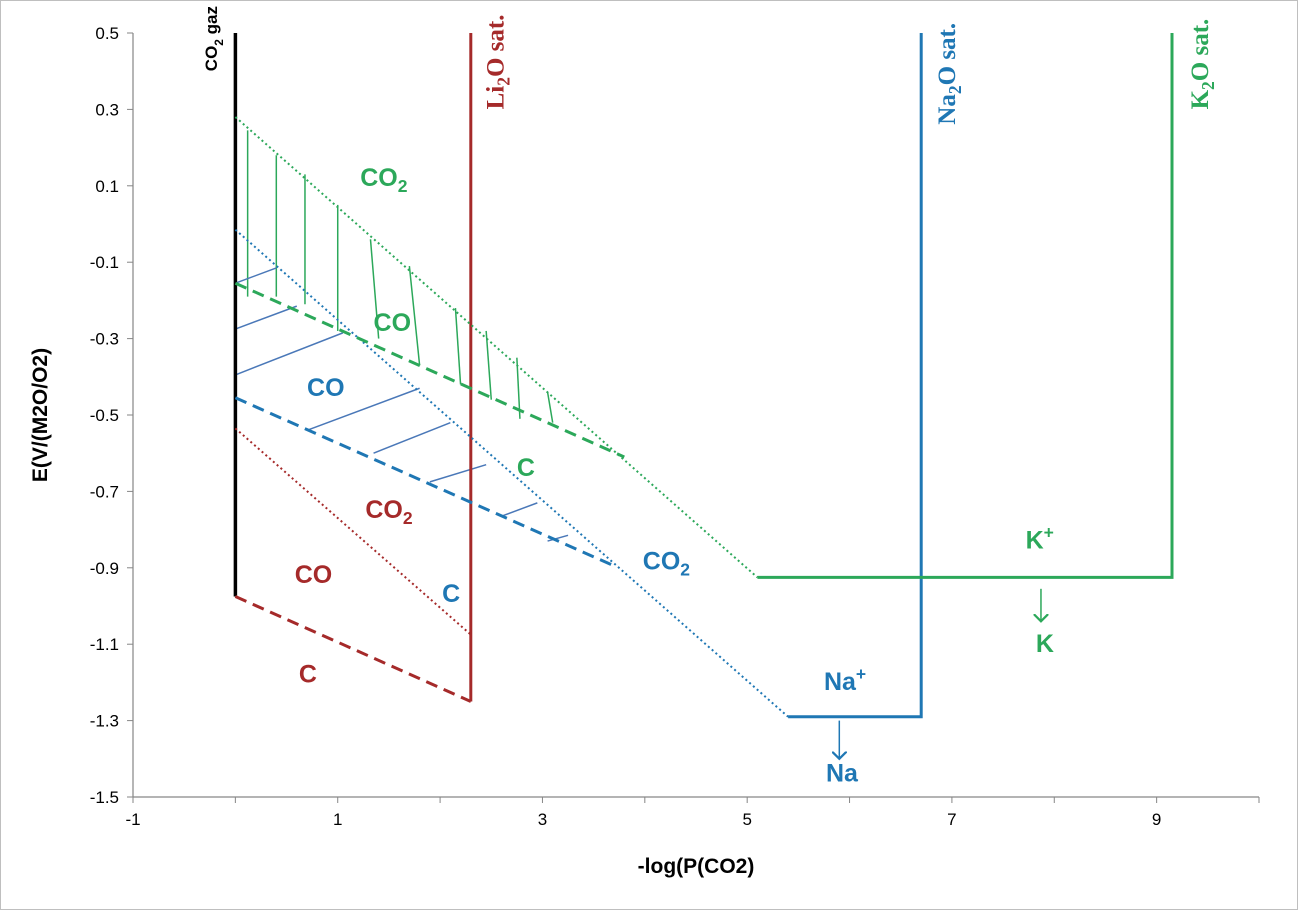 This screenshot has height=911, width=1298. Describe the element at coordinates (951, 819) in the screenshot. I see `x-tick-label: 7` at that location.